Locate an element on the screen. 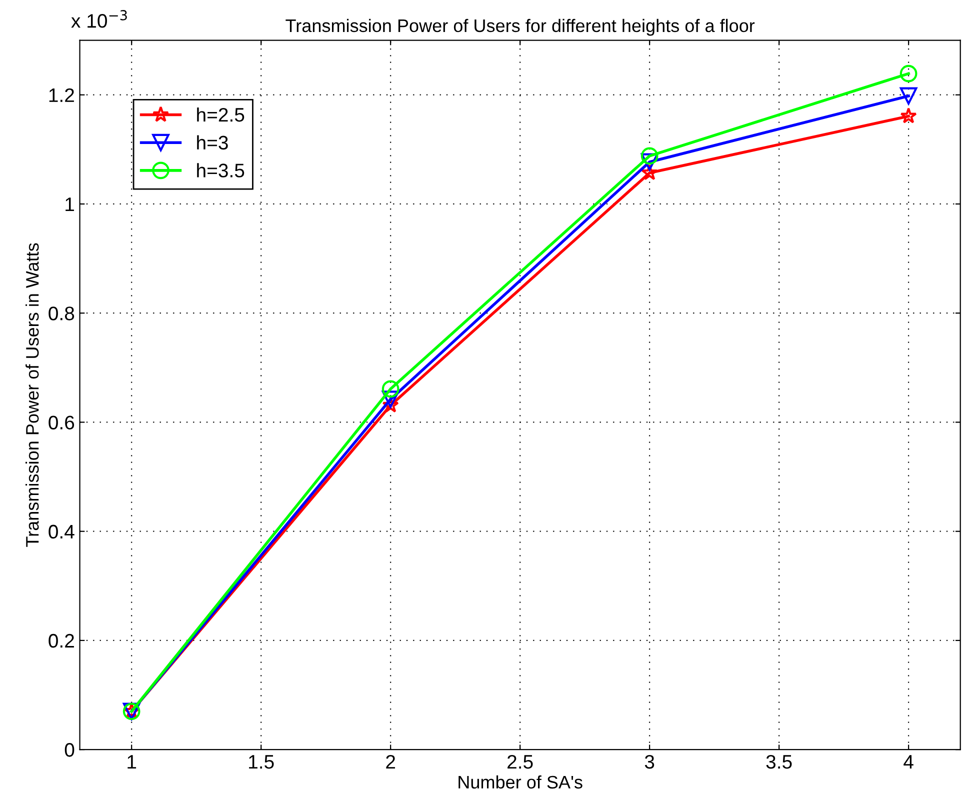  legend-label: h=3 is located at coordinates (212, 142).